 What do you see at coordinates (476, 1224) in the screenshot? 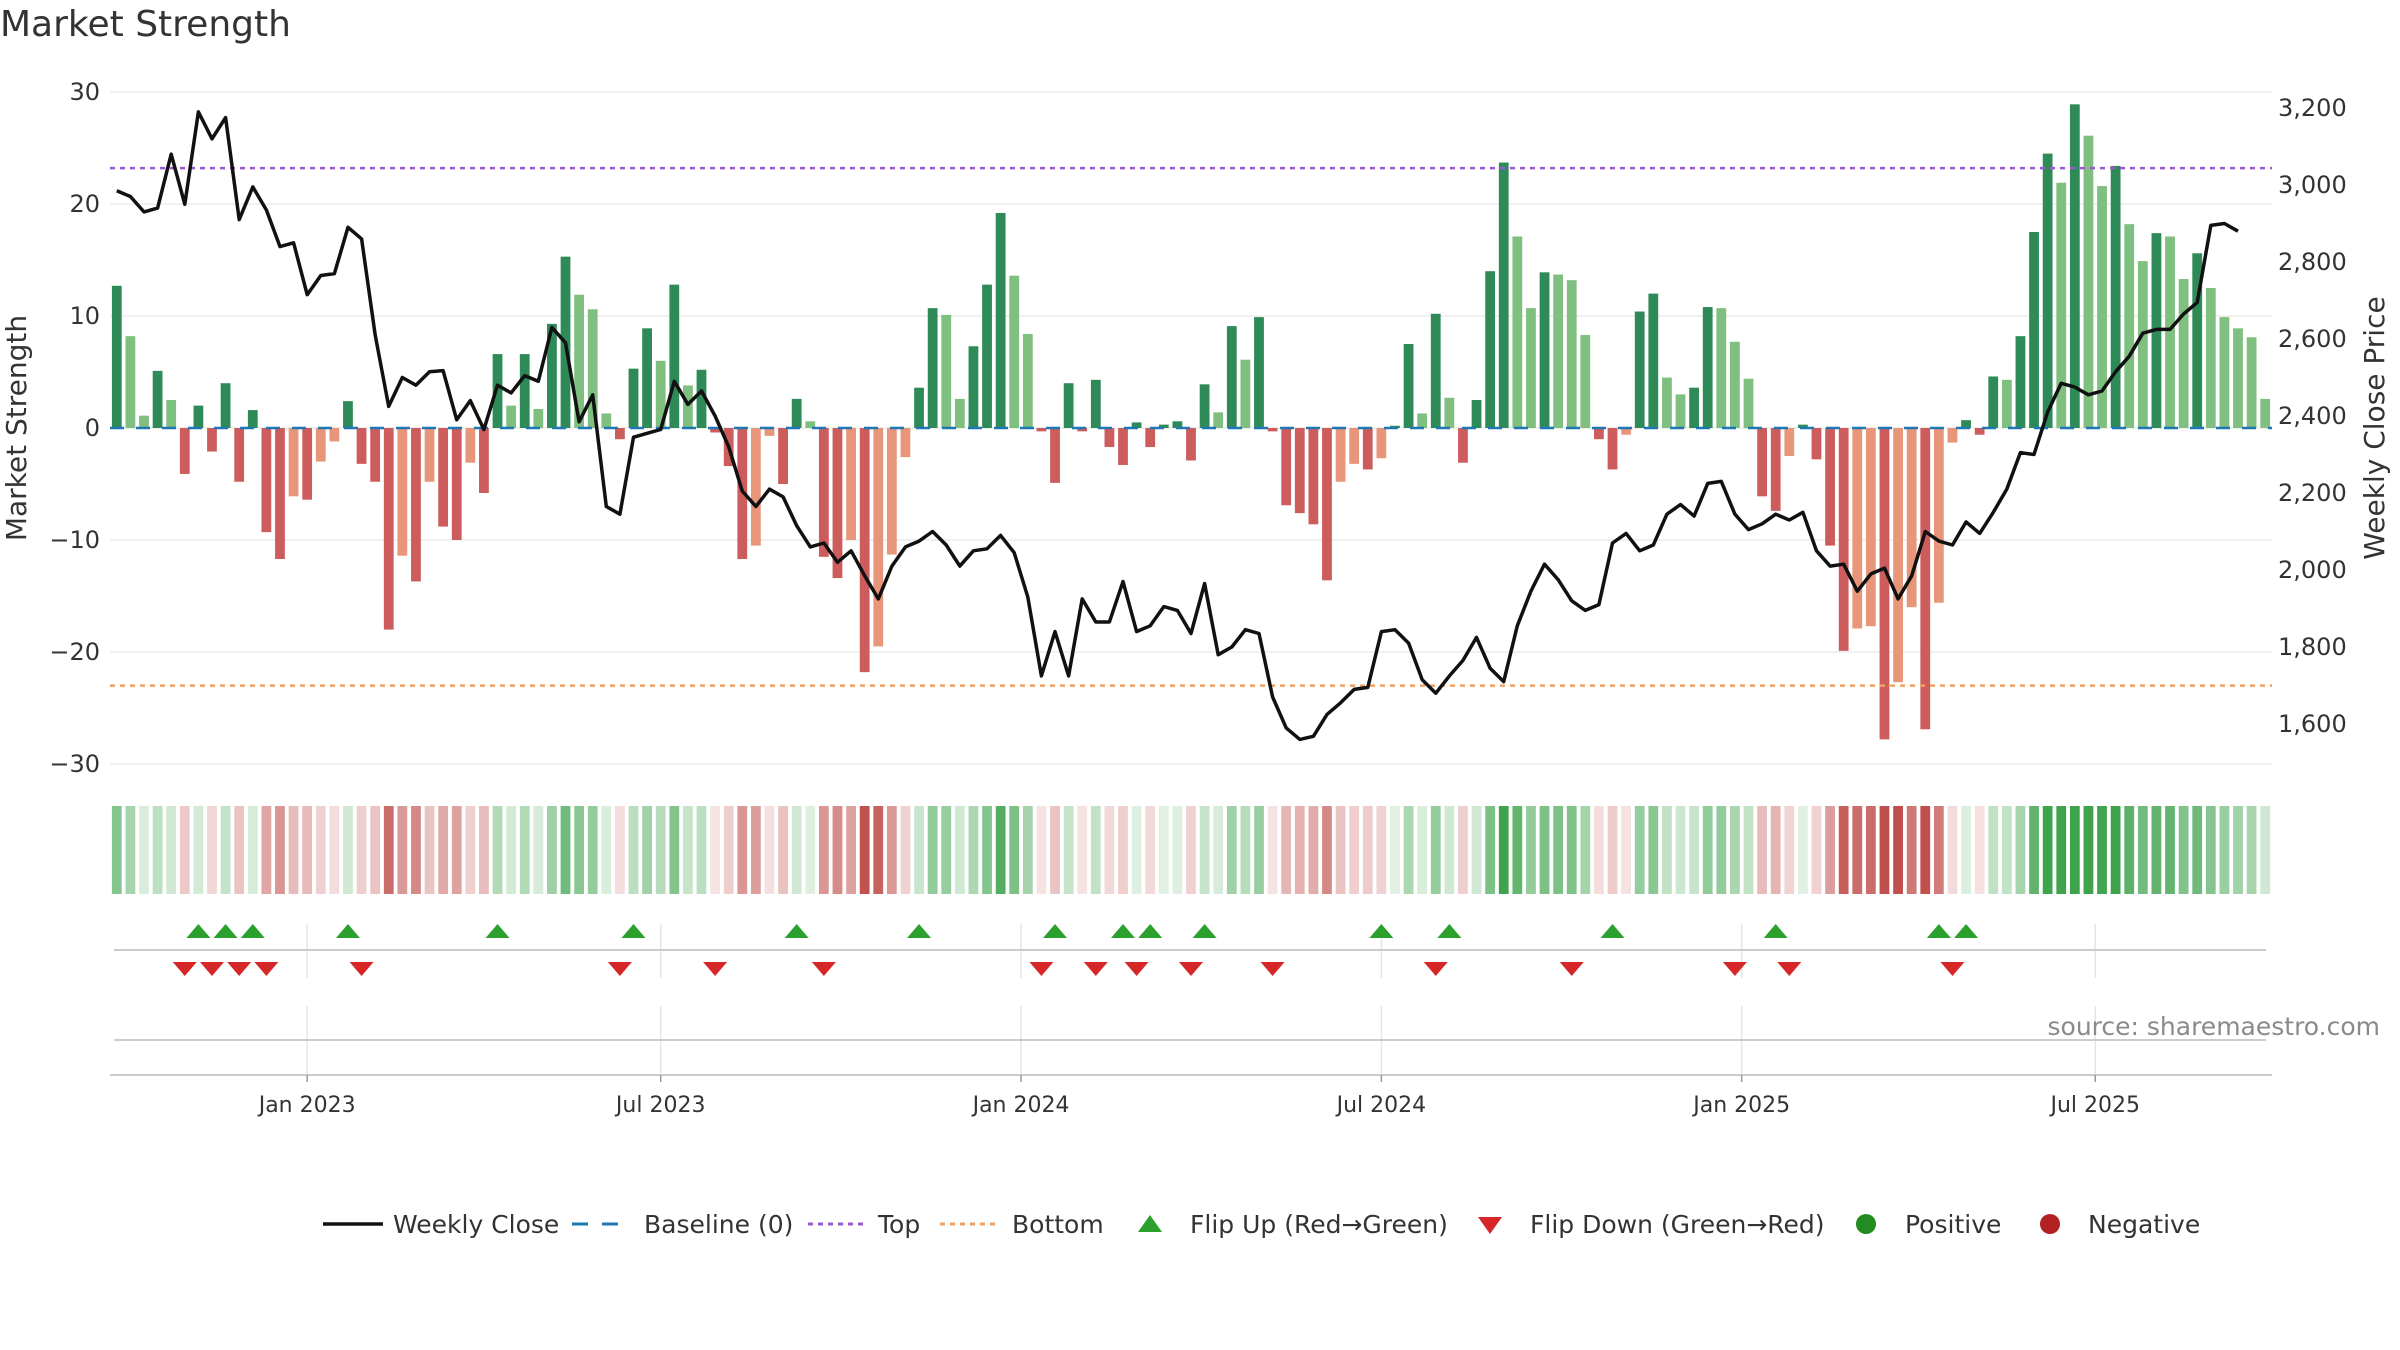
I see `legend-close-label: Weekly Close` at bounding box center [476, 1224].